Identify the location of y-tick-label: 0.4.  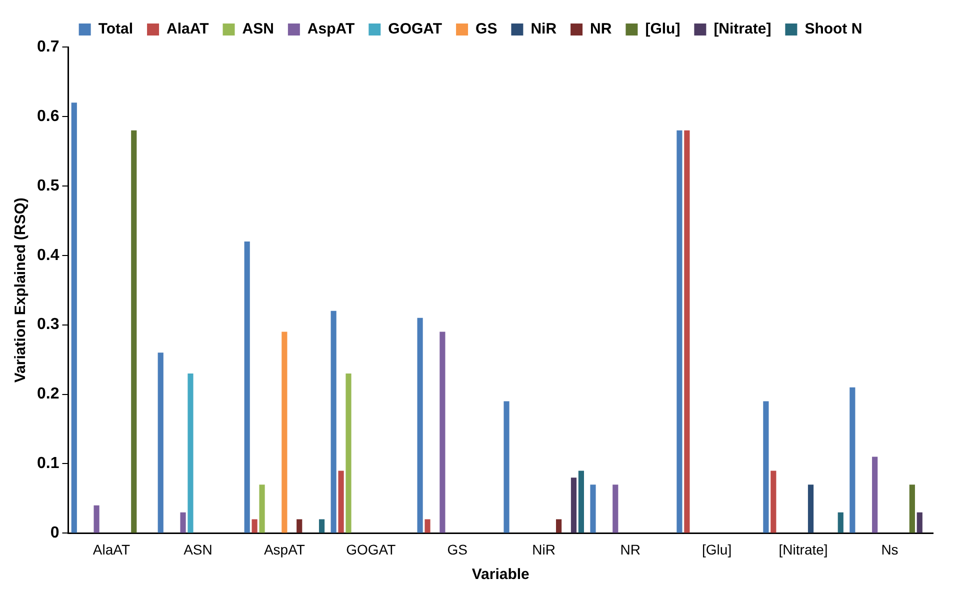
(48, 255).